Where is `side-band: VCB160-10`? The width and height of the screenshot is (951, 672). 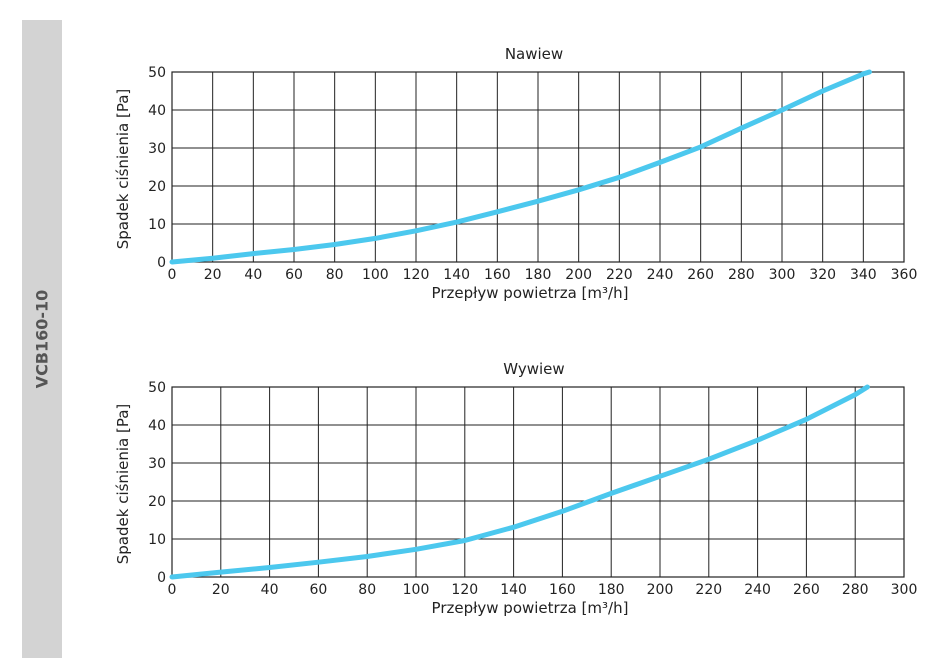 side-band: VCB160-10 is located at coordinates (42, 339).